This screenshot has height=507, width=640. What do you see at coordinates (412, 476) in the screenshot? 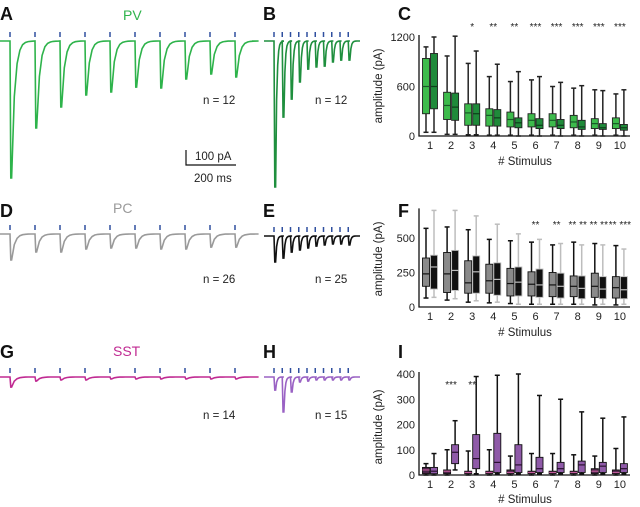
I see `y-tick-label: 0` at bounding box center [412, 476].